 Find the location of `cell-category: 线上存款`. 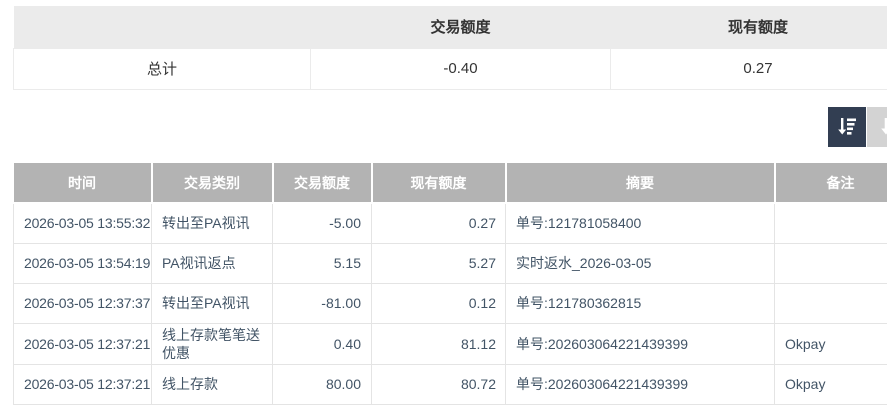

cell-category: 线上存款 is located at coordinates (212, 384).